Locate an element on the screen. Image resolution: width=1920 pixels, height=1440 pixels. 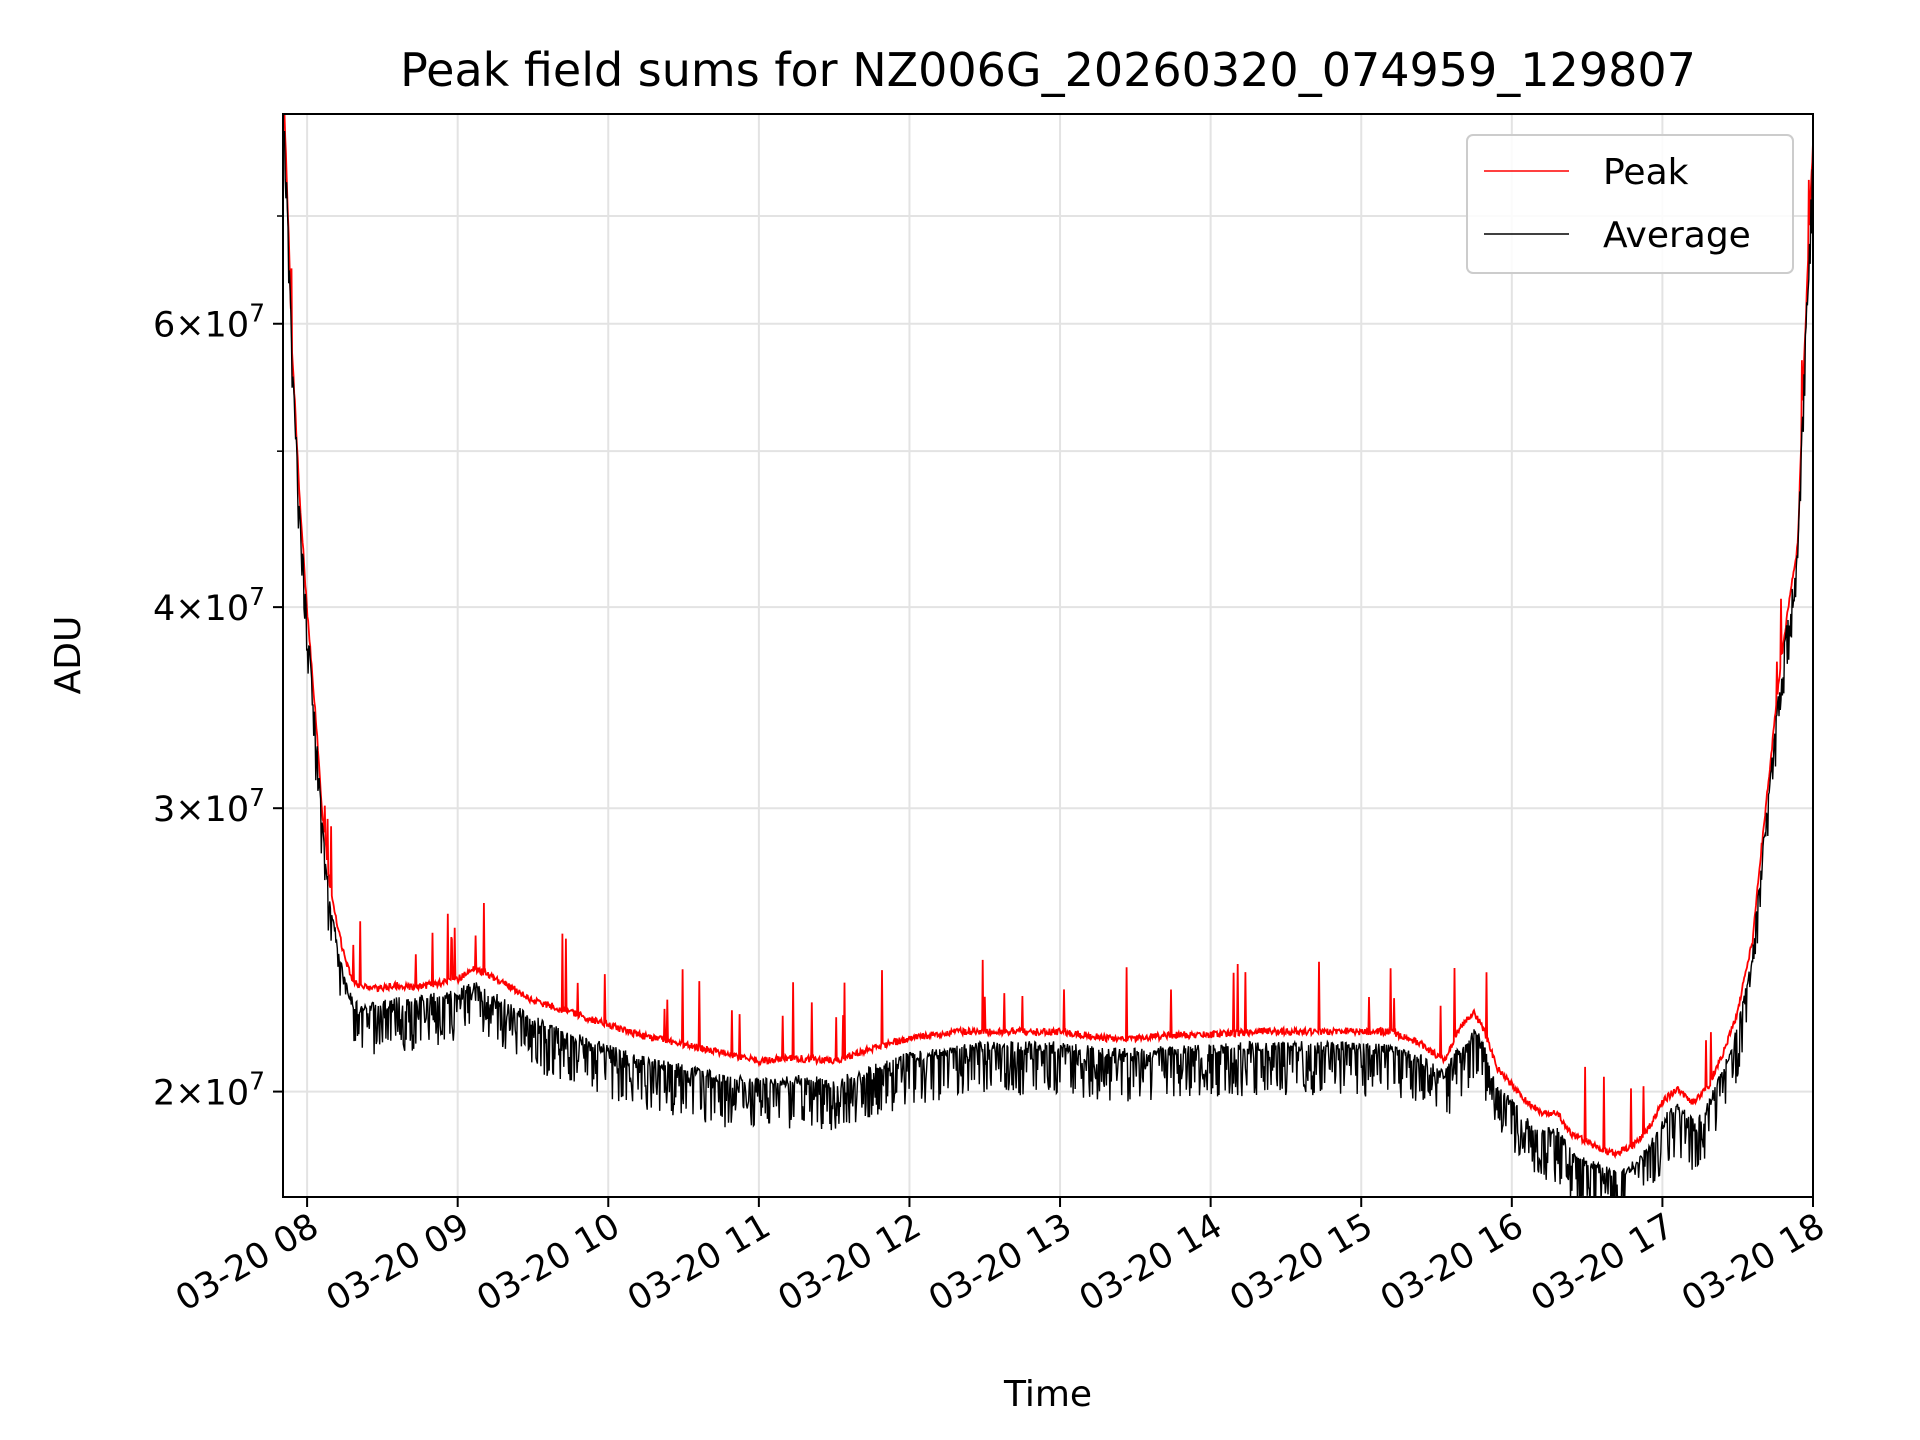
y-tick-label: 2×107 is located at coordinates (209, 1090).